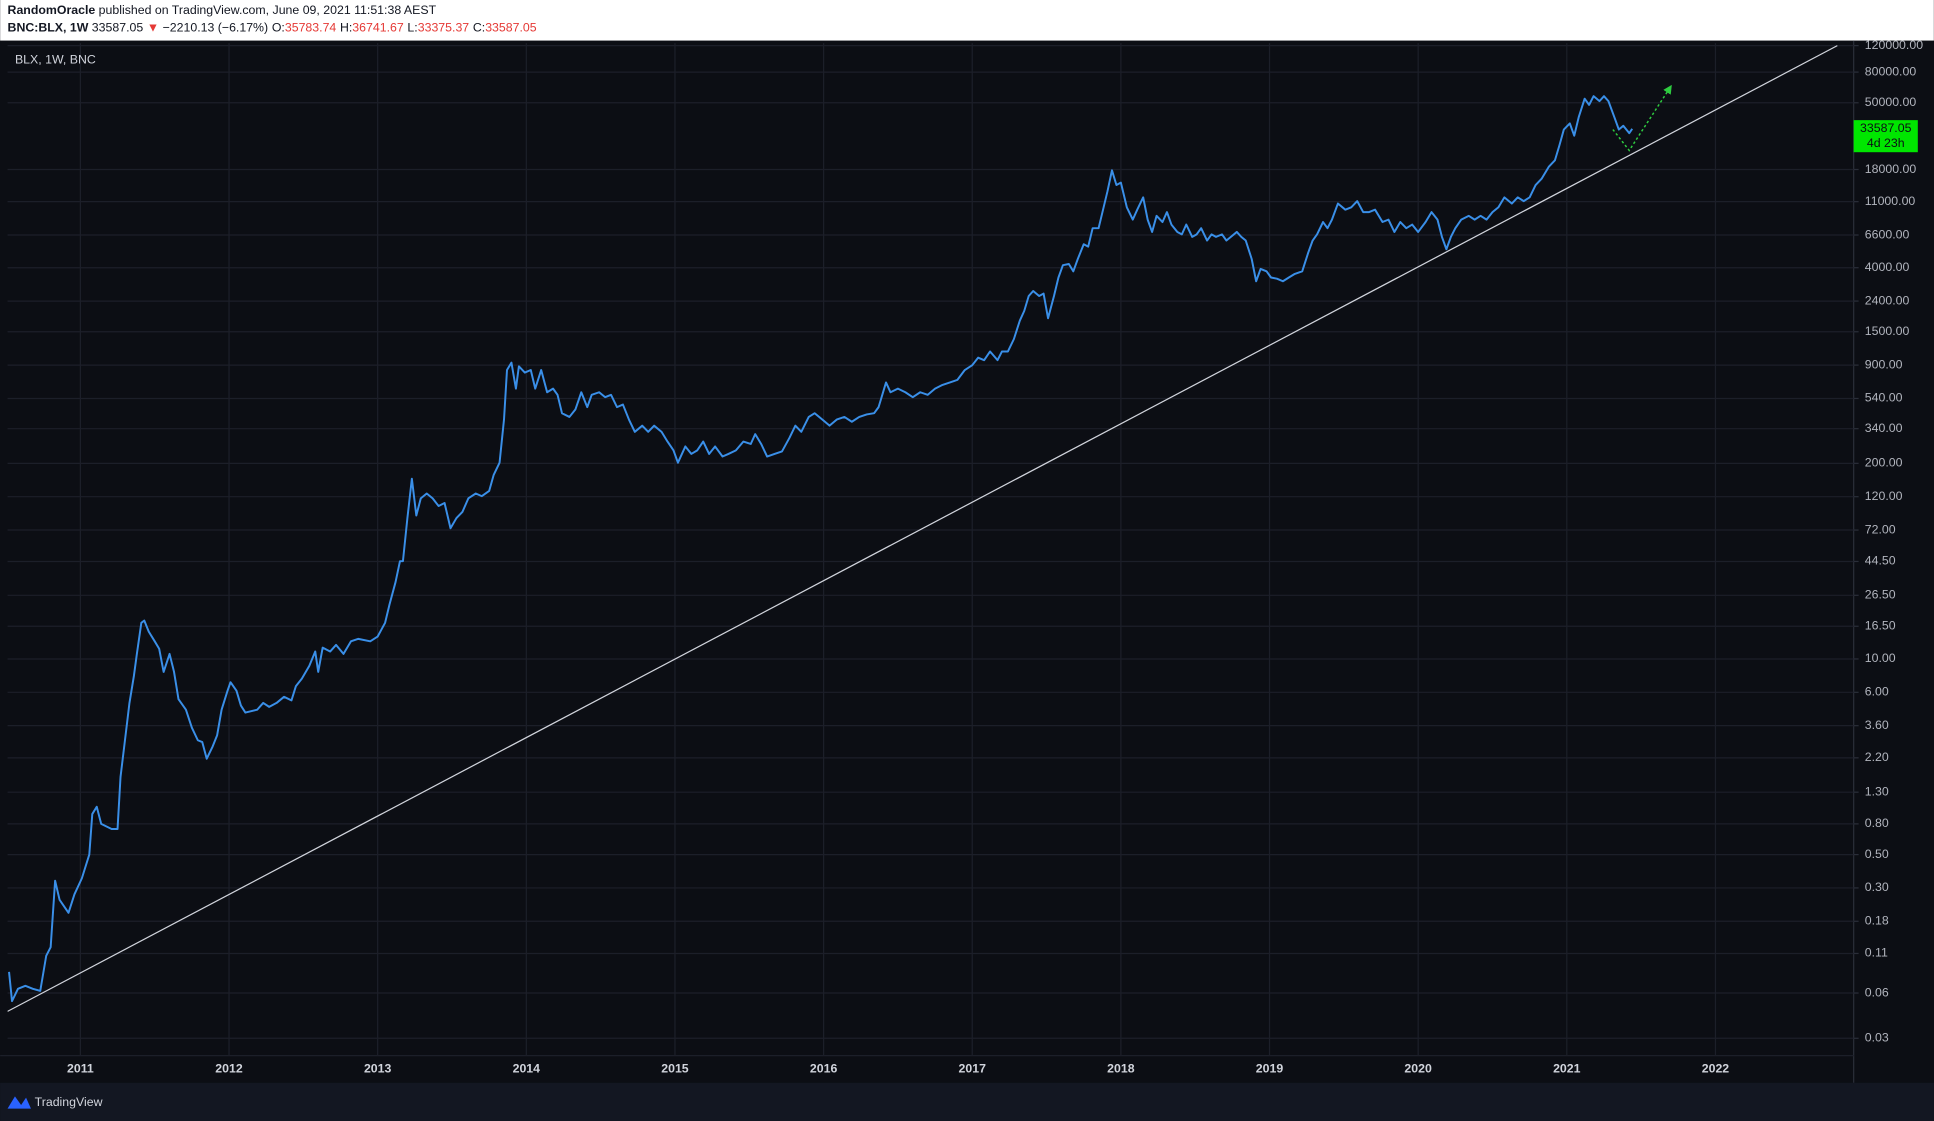 The height and width of the screenshot is (1121, 1934). What do you see at coordinates (1877, 725) in the screenshot?
I see `y-tick-label: 3.60` at bounding box center [1877, 725].